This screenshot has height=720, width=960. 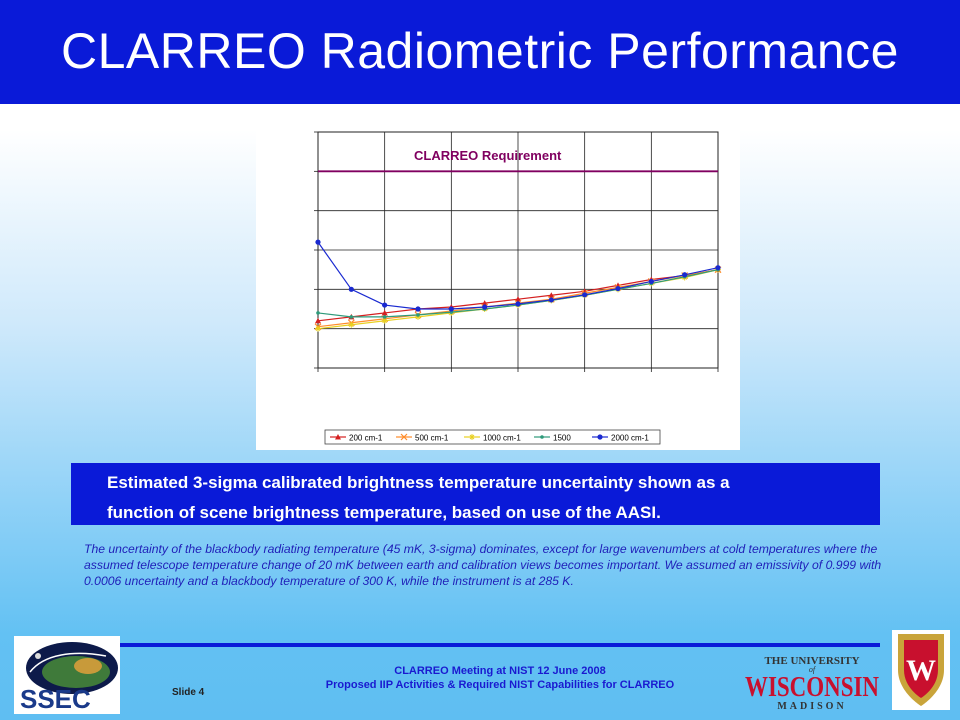 I want to click on requirement-label: CLARREO Requirement, so click(x=488, y=155).